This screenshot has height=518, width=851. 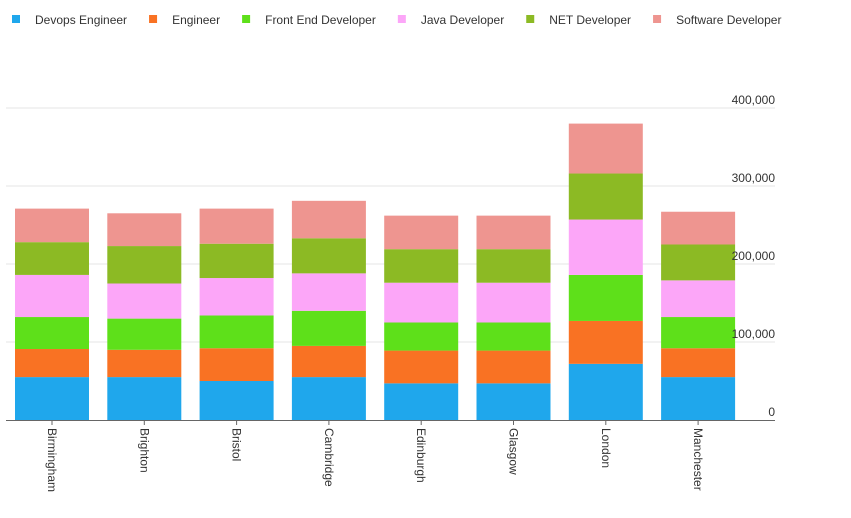 I want to click on bar-segment-front-end-developer-bristol, so click(x=236, y=332).